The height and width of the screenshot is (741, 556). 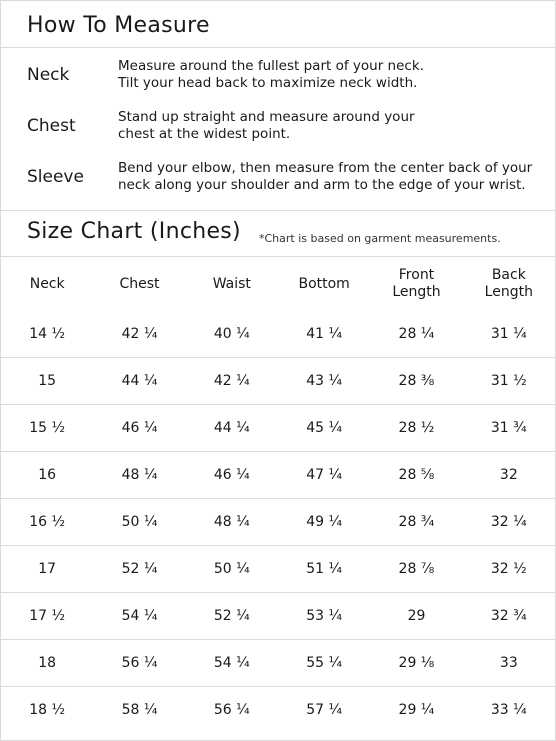 What do you see at coordinates (380, 238) in the screenshot?
I see `size-chart-note: *Chart is based on garment measurements.` at bounding box center [380, 238].